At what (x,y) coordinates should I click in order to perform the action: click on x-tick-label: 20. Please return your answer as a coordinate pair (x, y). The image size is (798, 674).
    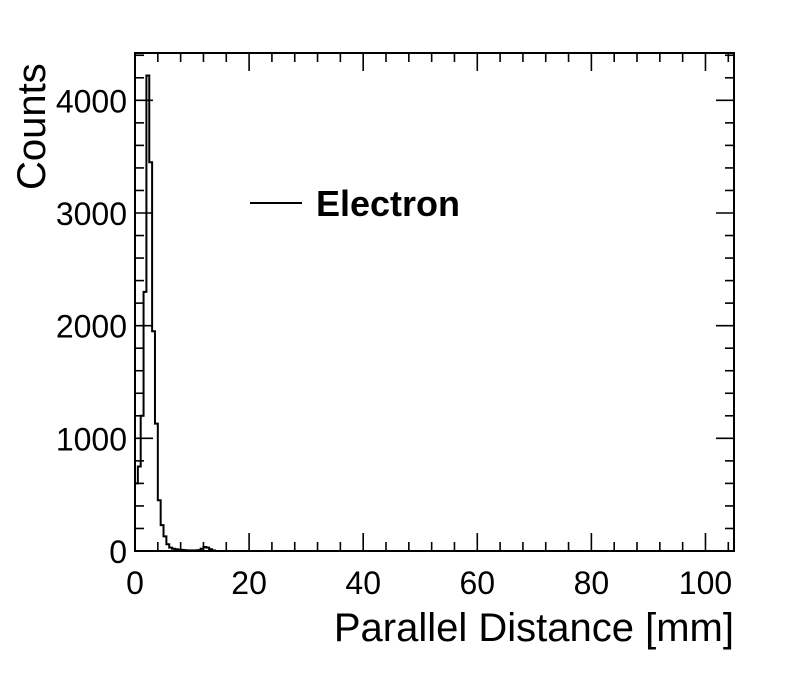
    Looking at the image, I should click on (249, 583).